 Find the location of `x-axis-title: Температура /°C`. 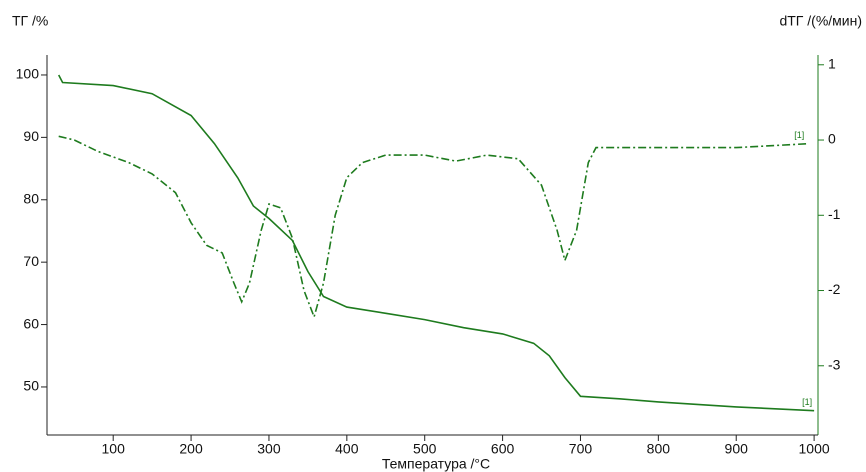

x-axis-title: Температура /°C is located at coordinates (436, 464).